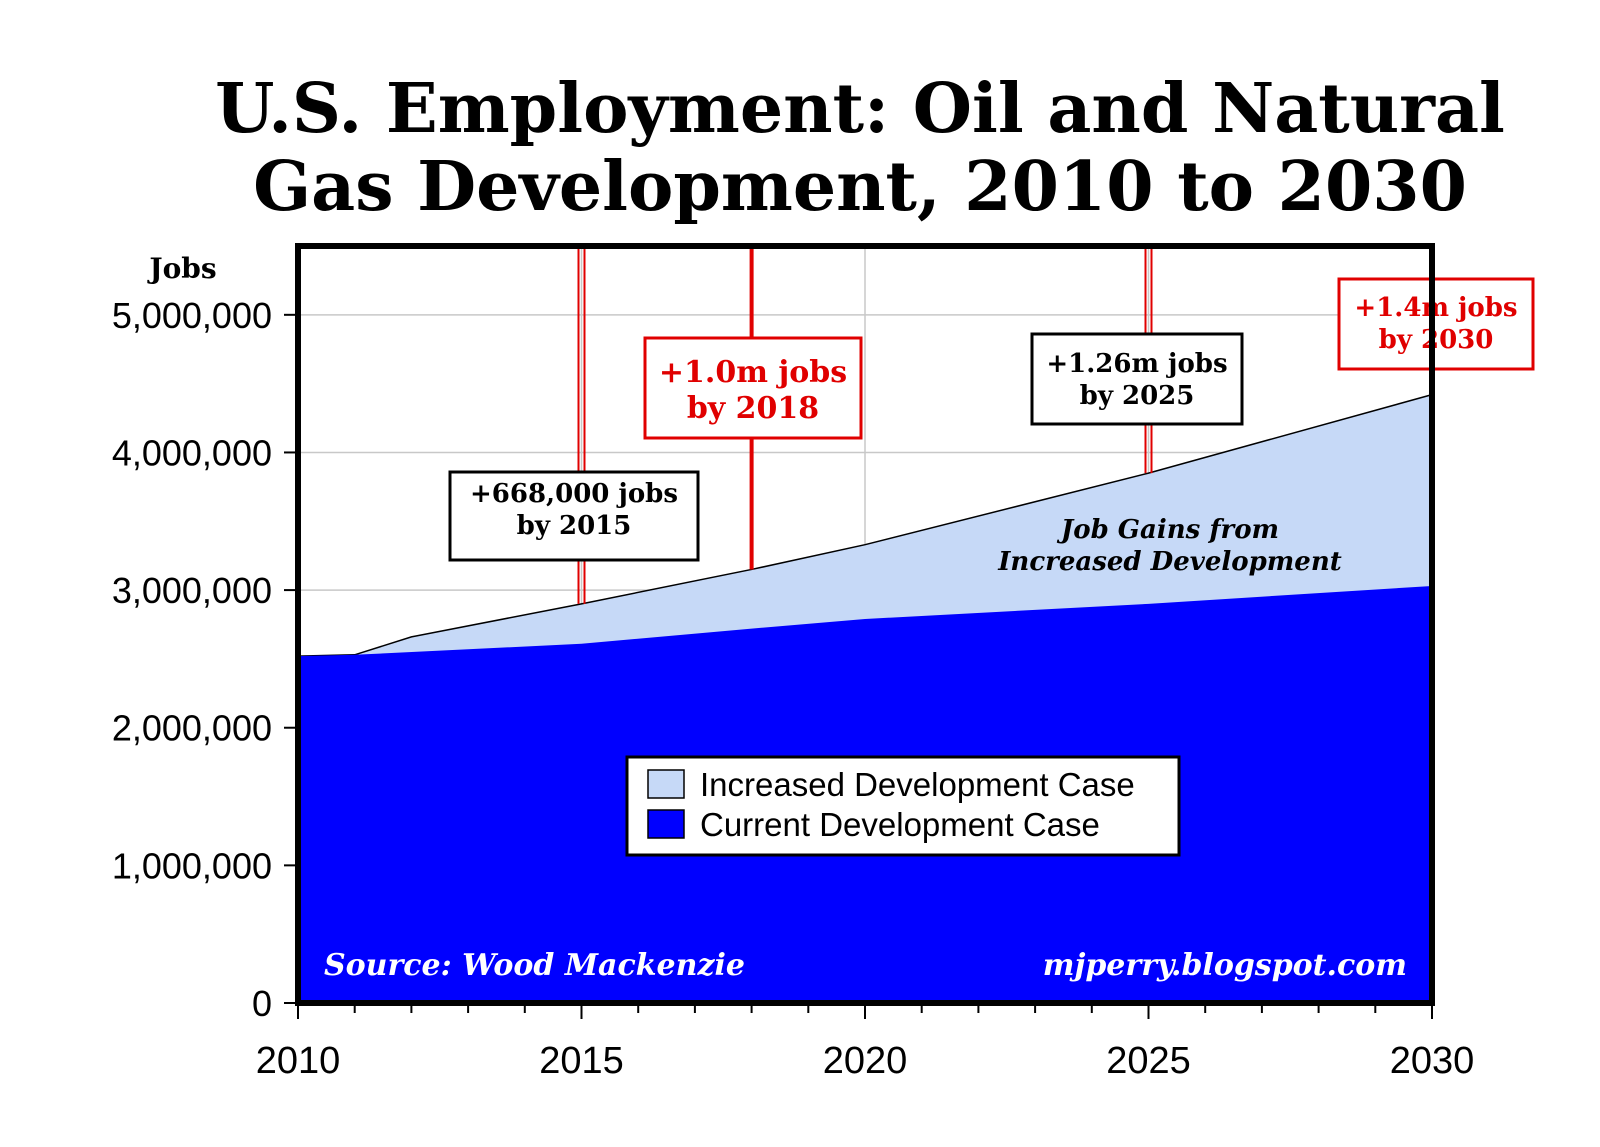 The image size is (1600, 1147). I want to click on legend-box, so click(903, 806).